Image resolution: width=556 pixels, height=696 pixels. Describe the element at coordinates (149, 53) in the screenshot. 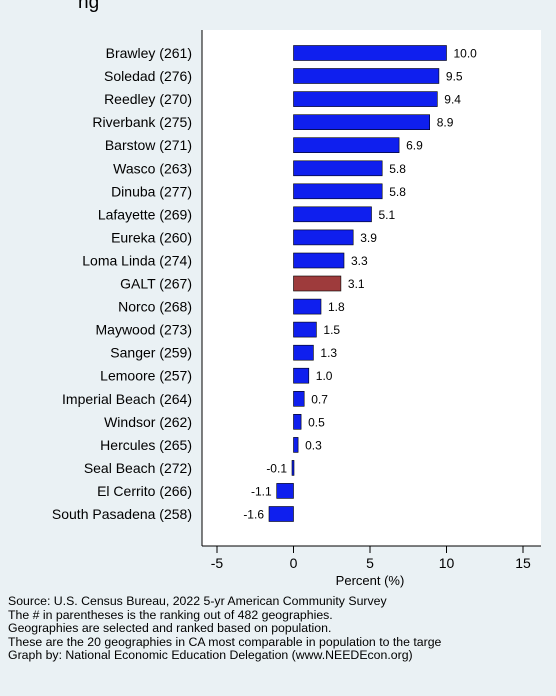

I see `category-label: Brawley (261)` at that location.